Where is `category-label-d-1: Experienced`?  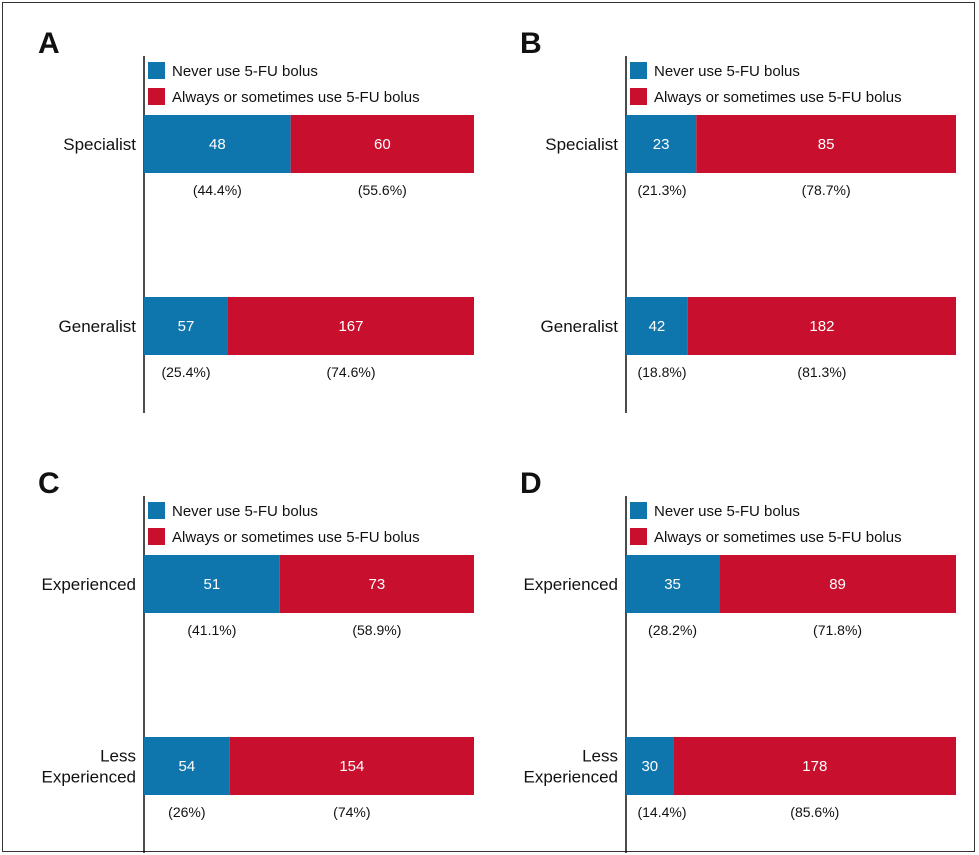
category-label-d-1: Experienced is located at coordinates (570, 584).